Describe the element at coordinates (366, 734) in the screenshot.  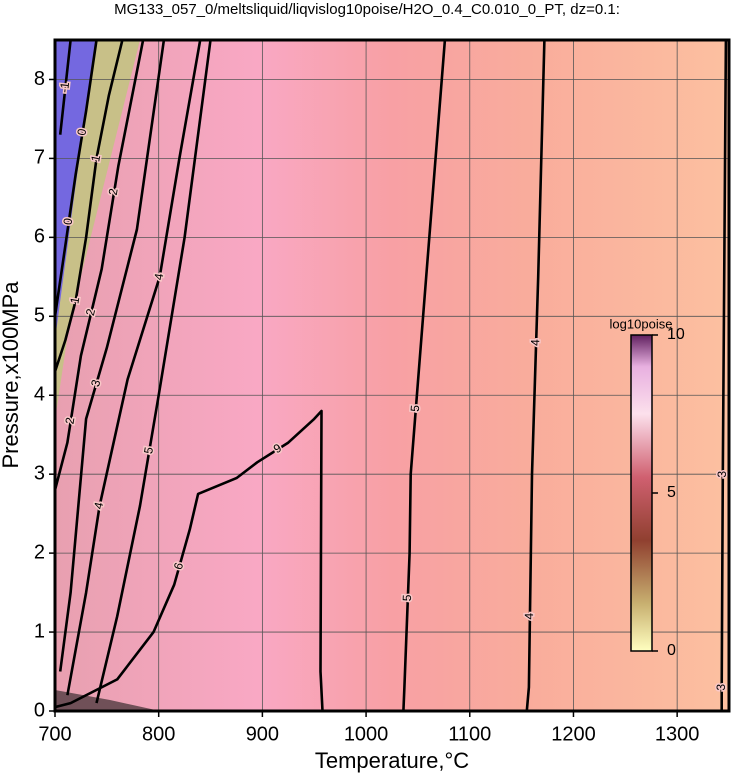
I see `x-tick-label: 1000` at that location.